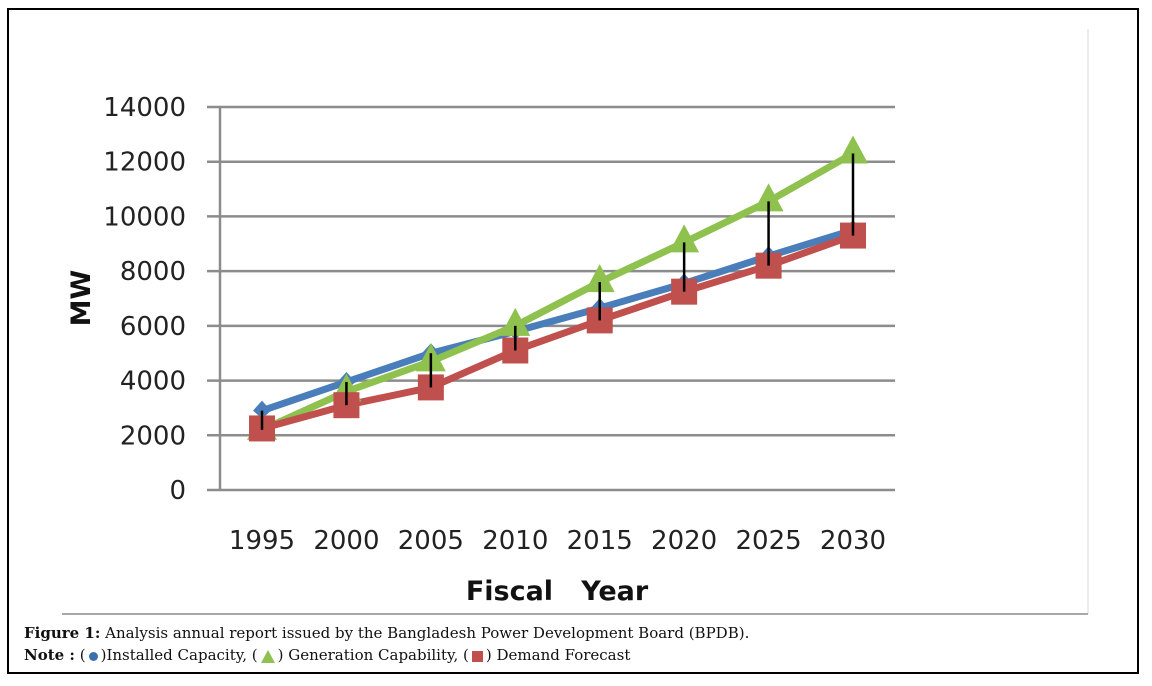 Image resolution: width=1152 pixels, height=686 pixels. I want to click on y-tick-label: 8000, so click(153, 272).